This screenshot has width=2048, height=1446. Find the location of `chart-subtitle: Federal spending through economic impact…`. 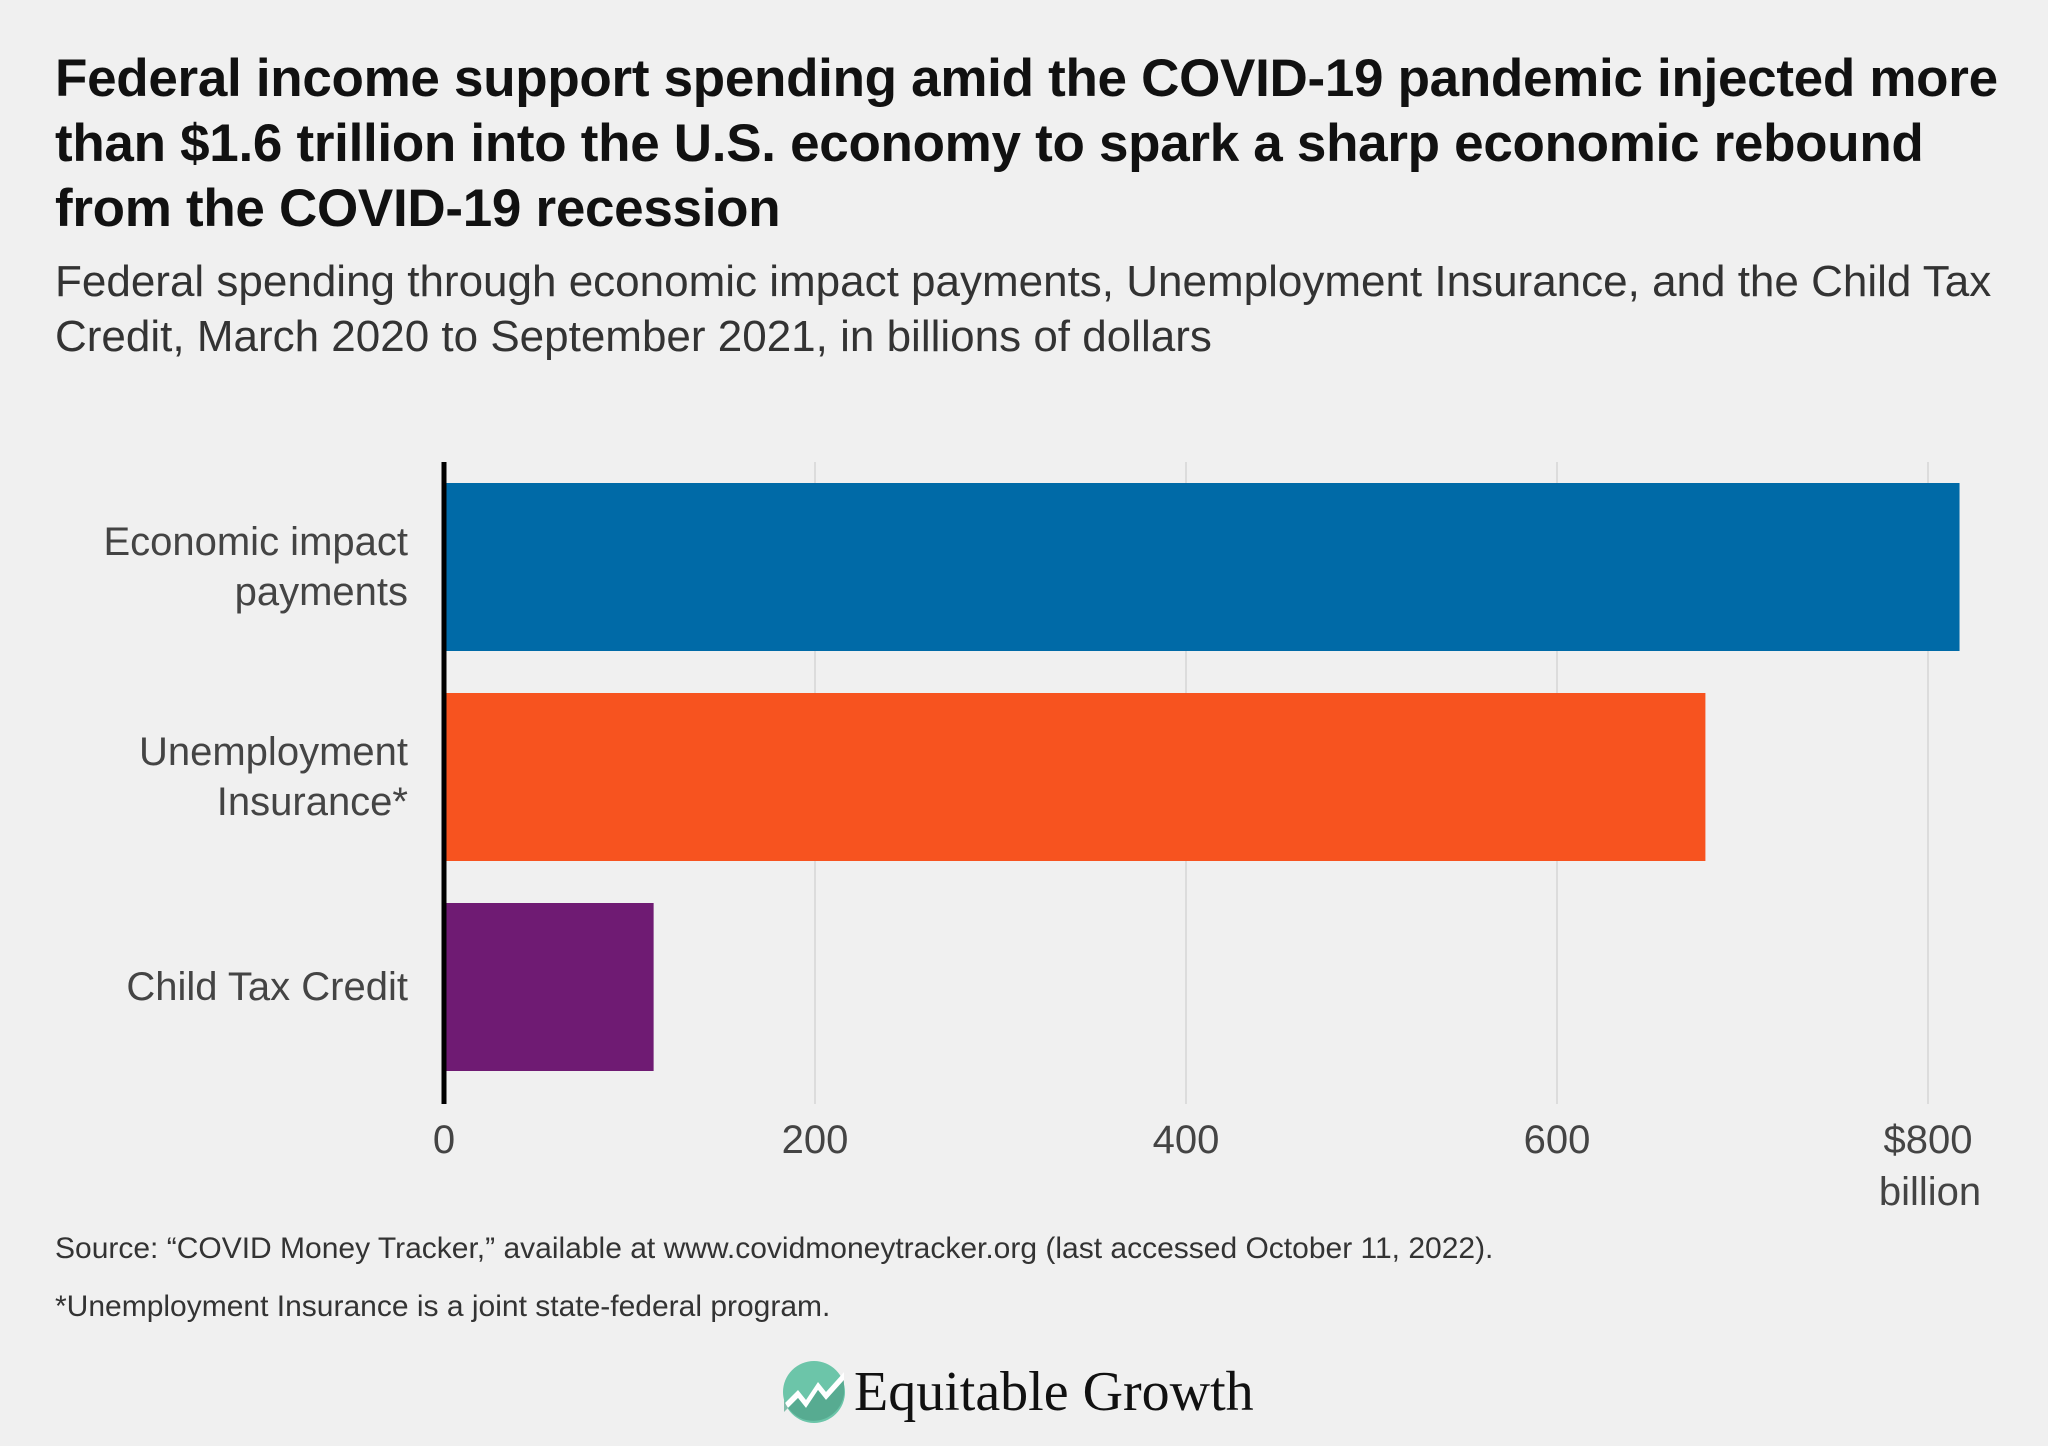

chart-subtitle: Federal spending through economic impact… is located at coordinates (1023, 309).